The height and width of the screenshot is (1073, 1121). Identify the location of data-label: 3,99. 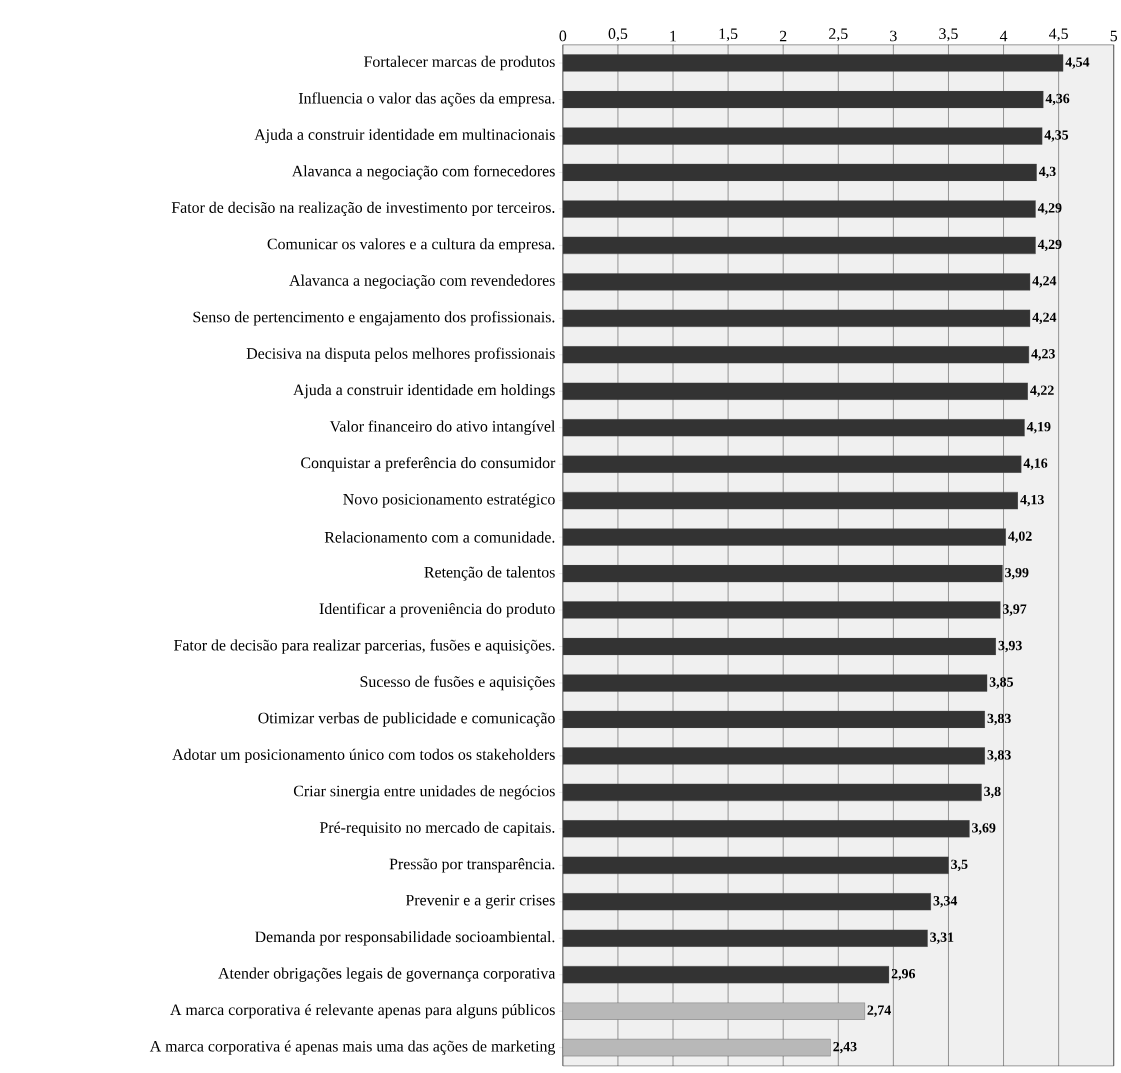
(1017, 573).